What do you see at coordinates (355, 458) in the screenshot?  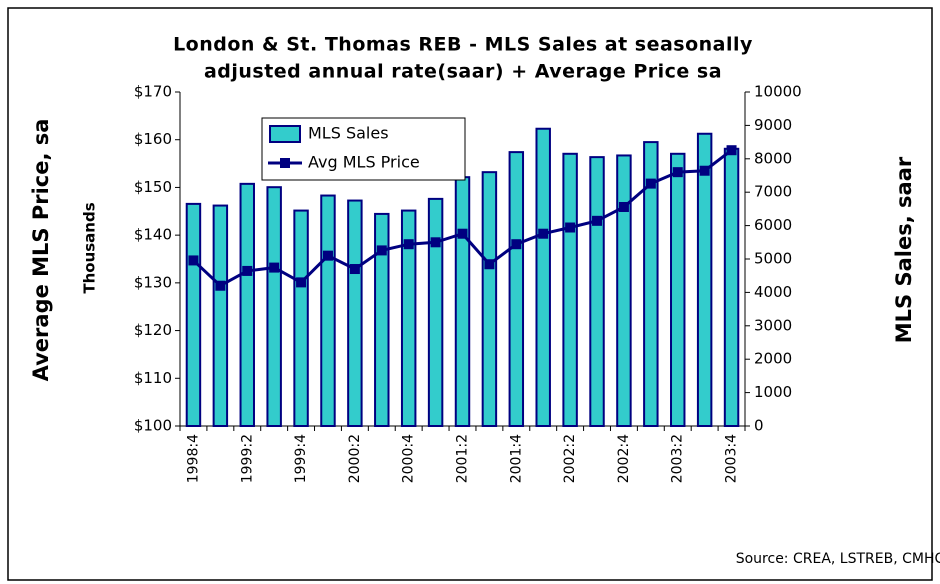 I see `x-tick-label: 2000:2` at bounding box center [355, 458].